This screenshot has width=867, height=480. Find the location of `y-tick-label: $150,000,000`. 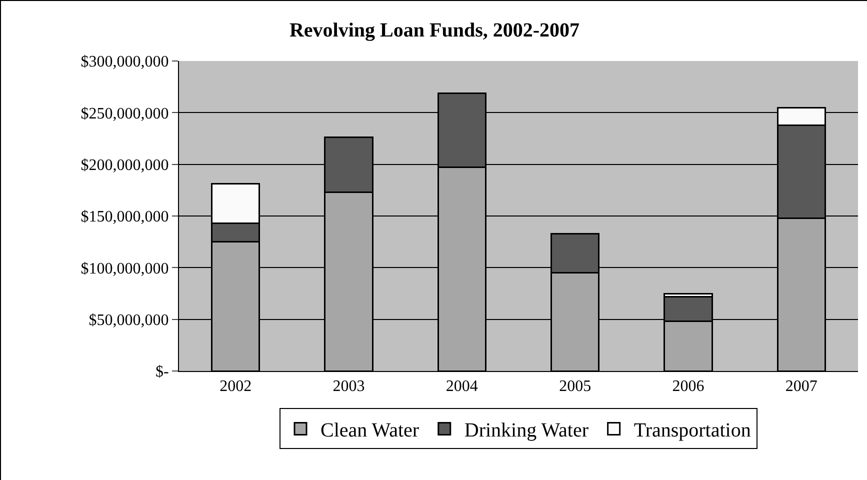

y-tick-label: $150,000,000 is located at coordinates (124, 217).